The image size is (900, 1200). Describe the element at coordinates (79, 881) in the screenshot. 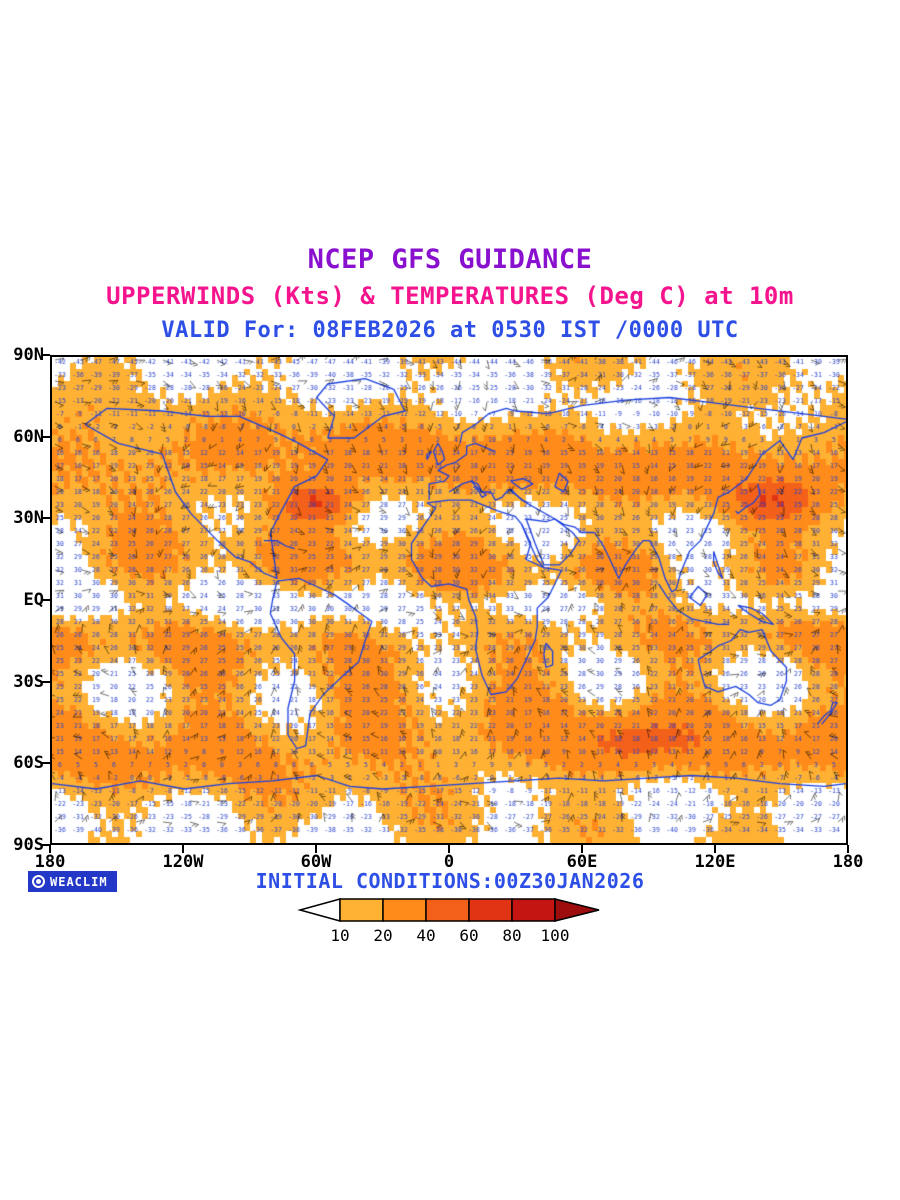

I see `weaclim-logo-text: WEACLIM` at that location.